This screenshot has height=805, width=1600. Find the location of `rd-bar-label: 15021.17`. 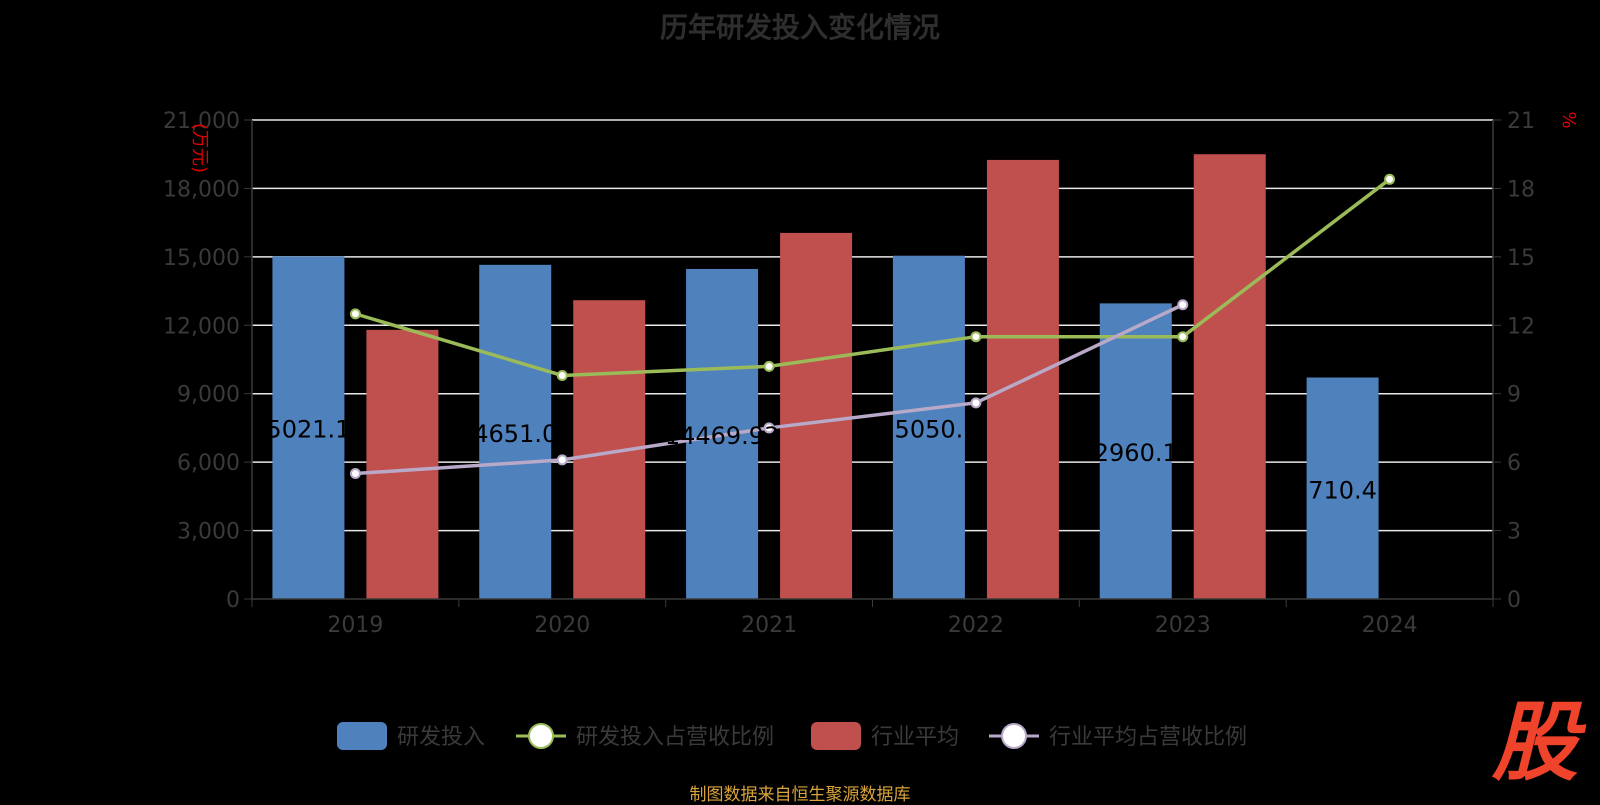

rd-bar-label: 15021.17 is located at coordinates (308, 430).